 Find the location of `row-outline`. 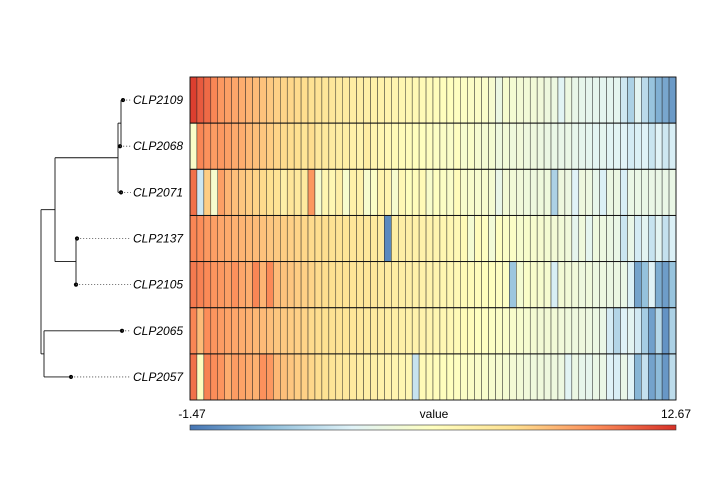

row-outline is located at coordinates (433, 377).